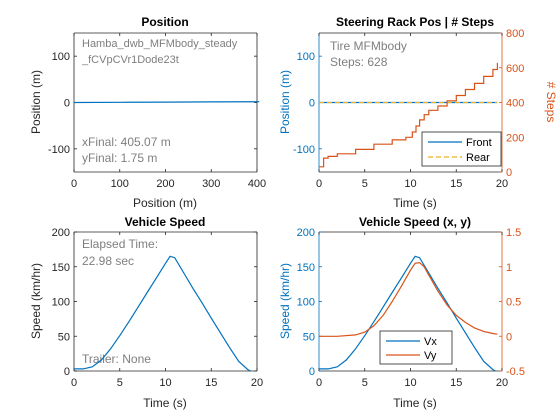 The width and height of the screenshot is (560, 420). Describe the element at coordinates (165, 403) in the screenshot. I see `speed-xlabel: Time (s)` at that location.